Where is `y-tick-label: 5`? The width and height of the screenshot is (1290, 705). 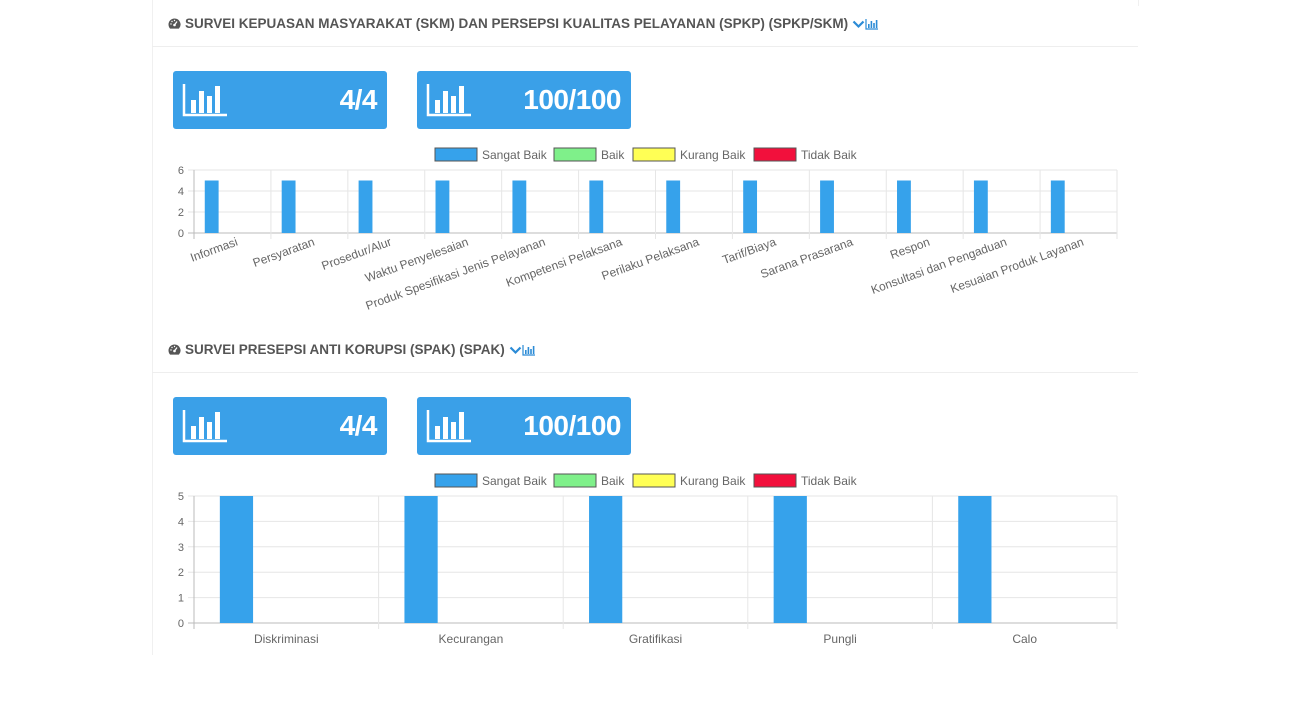 y-tick-label: 5 is located at coordinates (181, 497).